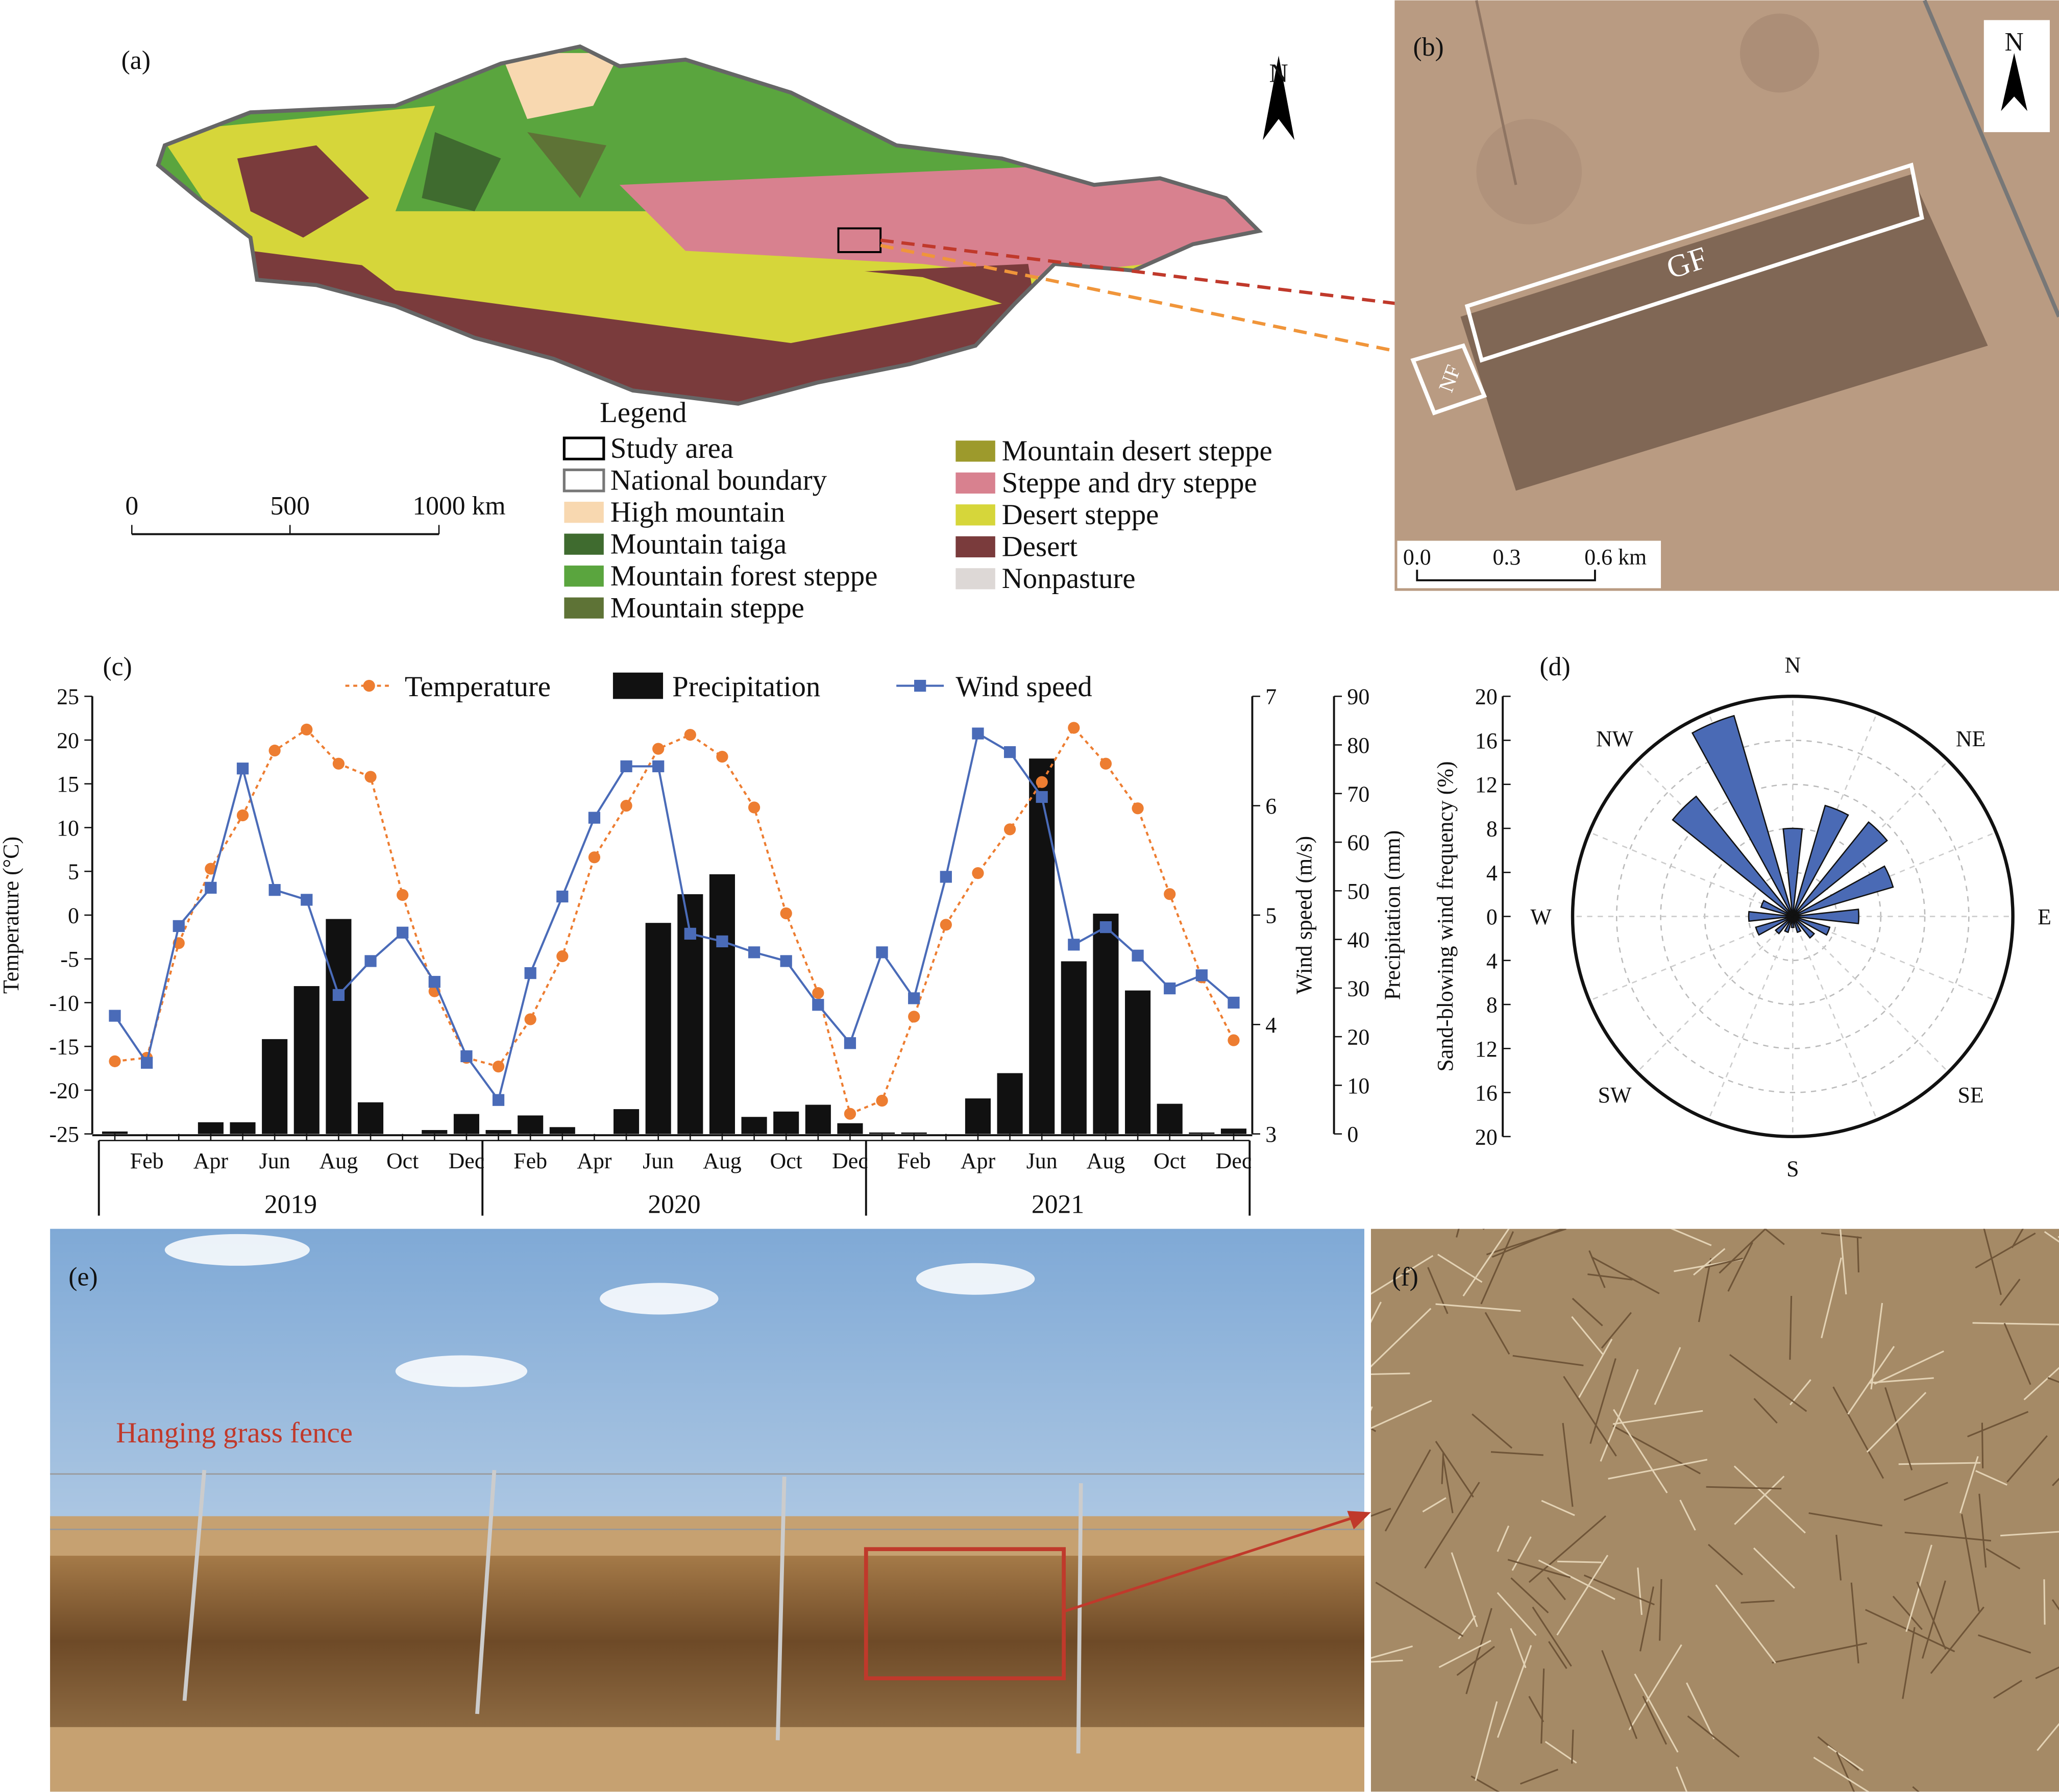 The image size is (2059, 1792). I want to click on legend-label: Precipitation, so click(746, 687).